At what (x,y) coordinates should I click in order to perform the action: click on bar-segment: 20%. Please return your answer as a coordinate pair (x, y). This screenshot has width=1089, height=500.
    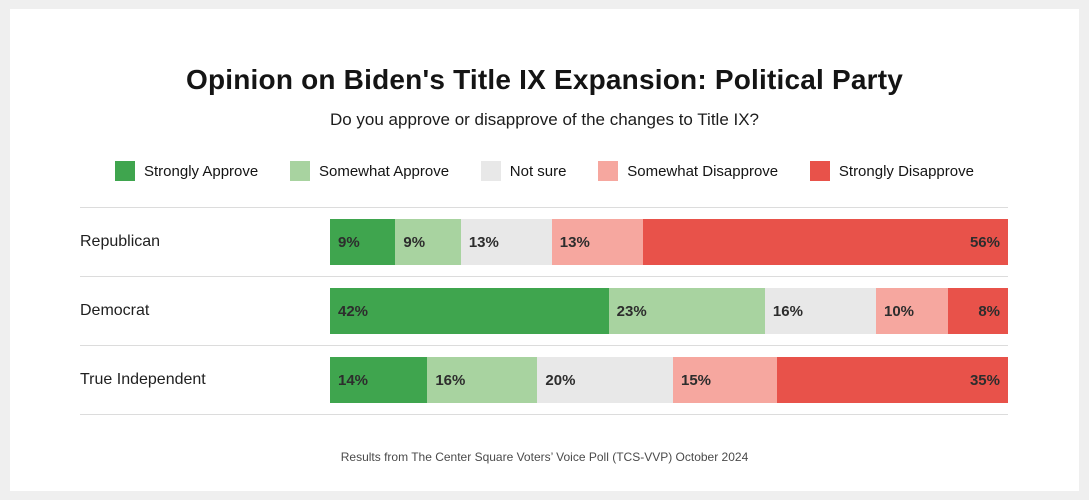
    Looking at the image, I should click on (605, 380).